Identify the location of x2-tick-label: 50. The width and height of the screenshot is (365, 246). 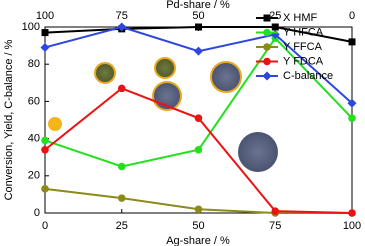
(198, 16).